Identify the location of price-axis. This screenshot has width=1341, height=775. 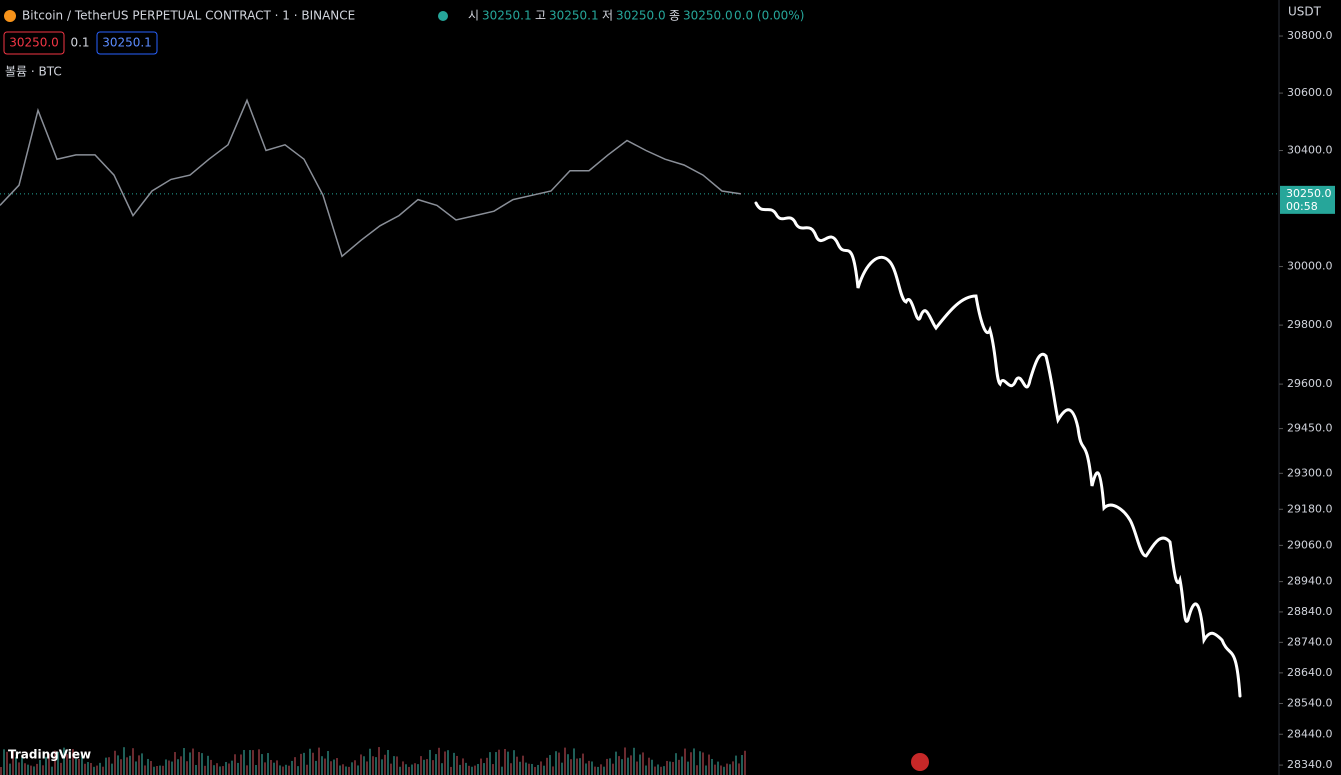
(1310, 387).